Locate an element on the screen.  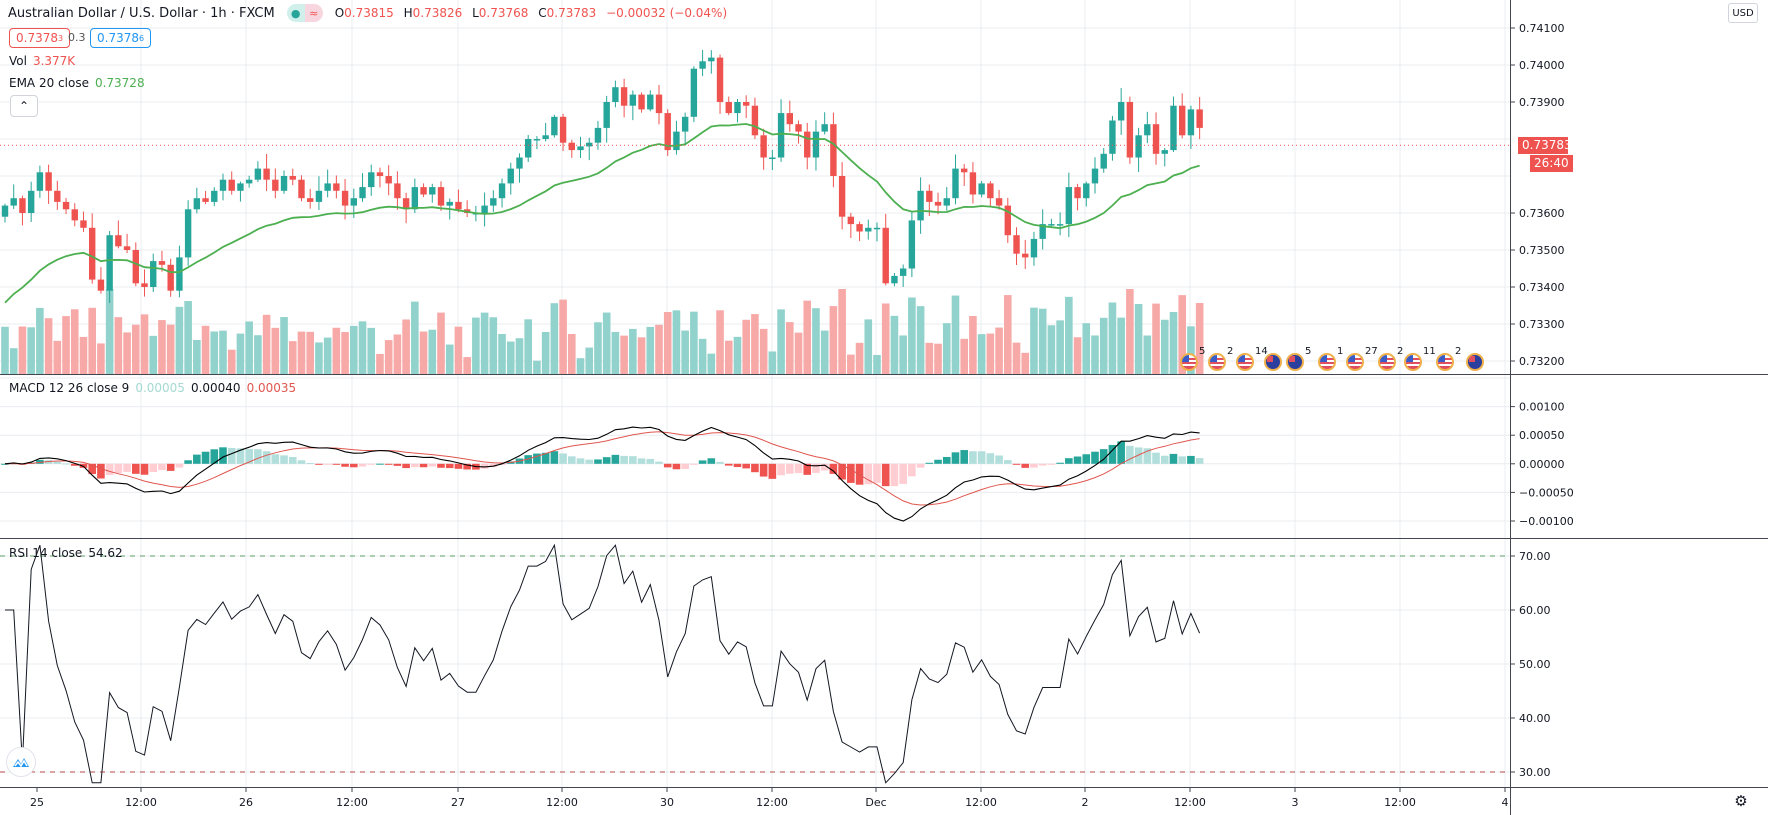
event-count: 2 is located at coordinates (1458, 351).